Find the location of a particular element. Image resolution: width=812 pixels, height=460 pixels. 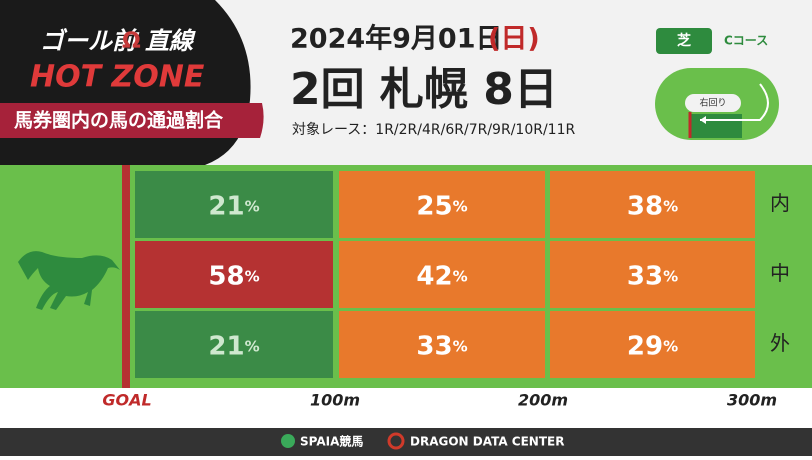

surface: 芝 is located at coordinates (684, 40).